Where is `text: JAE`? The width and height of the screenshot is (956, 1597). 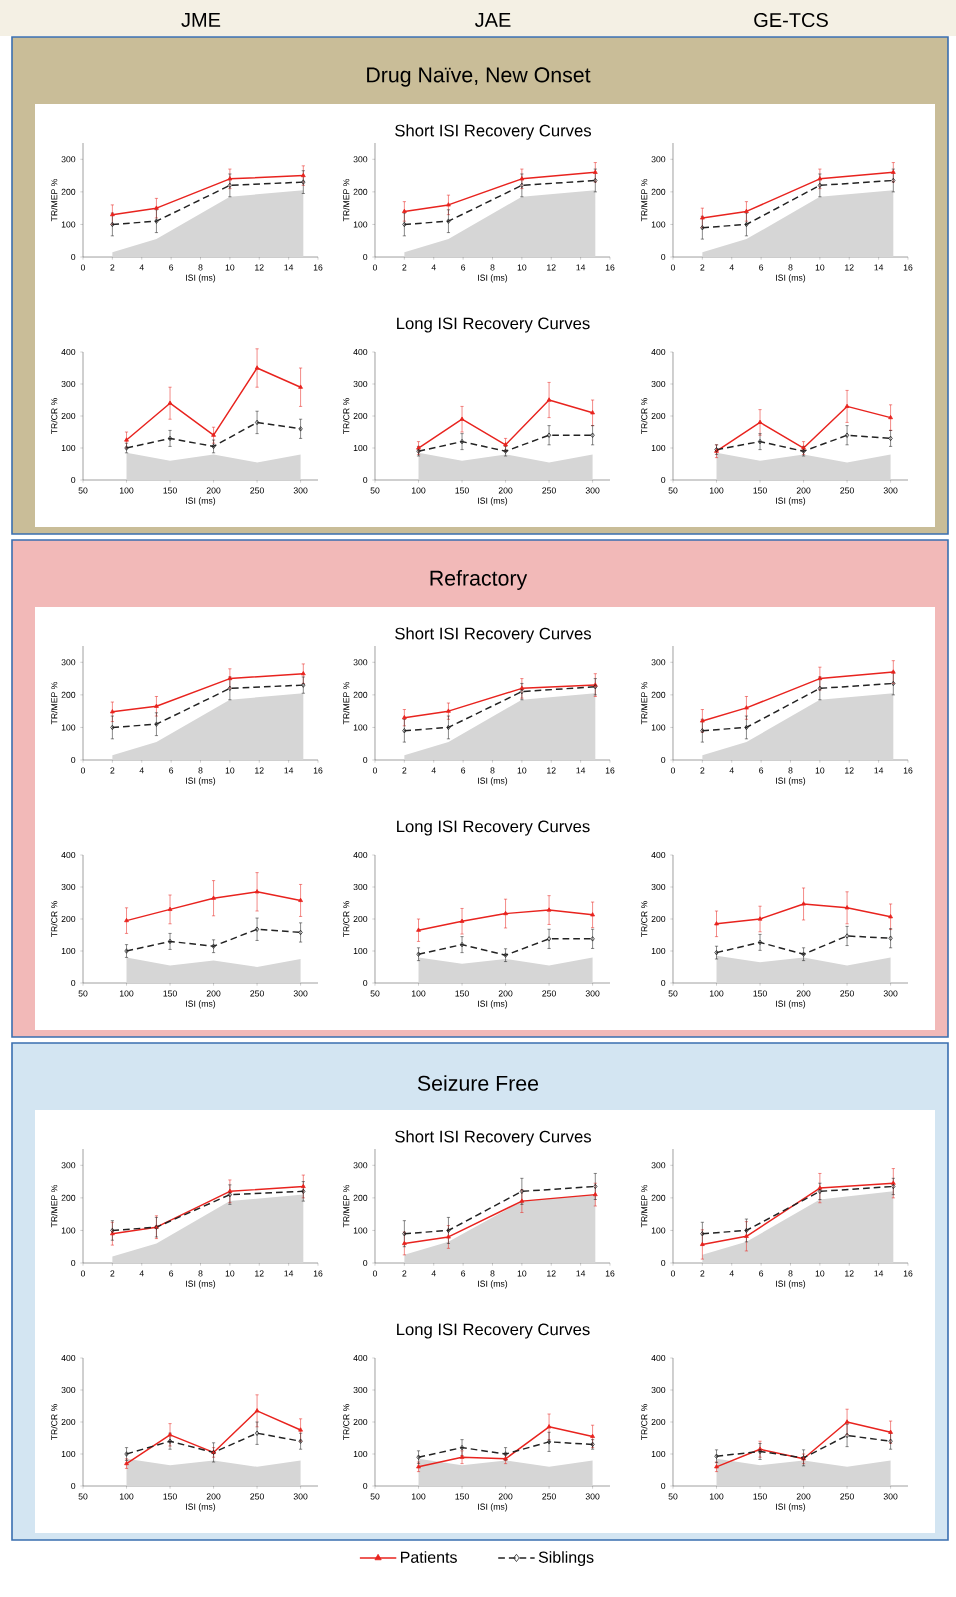
text: JAE is located at coordinates (492, 20).